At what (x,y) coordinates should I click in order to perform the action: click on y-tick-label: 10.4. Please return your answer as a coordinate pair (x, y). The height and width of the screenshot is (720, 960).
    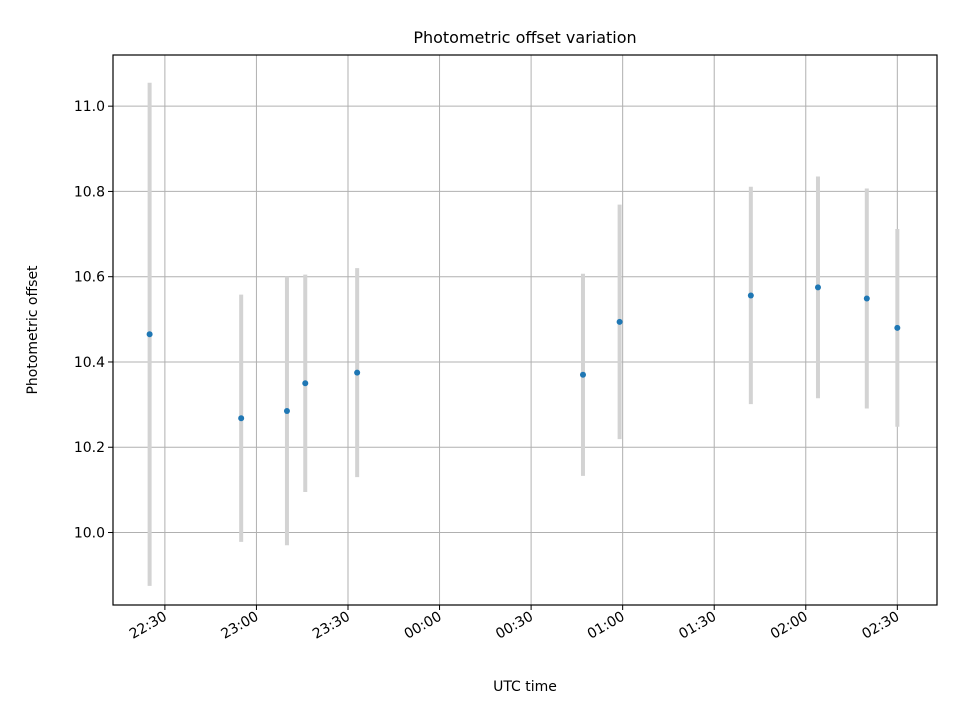
    Looking at the image, I should click on (89, 363).